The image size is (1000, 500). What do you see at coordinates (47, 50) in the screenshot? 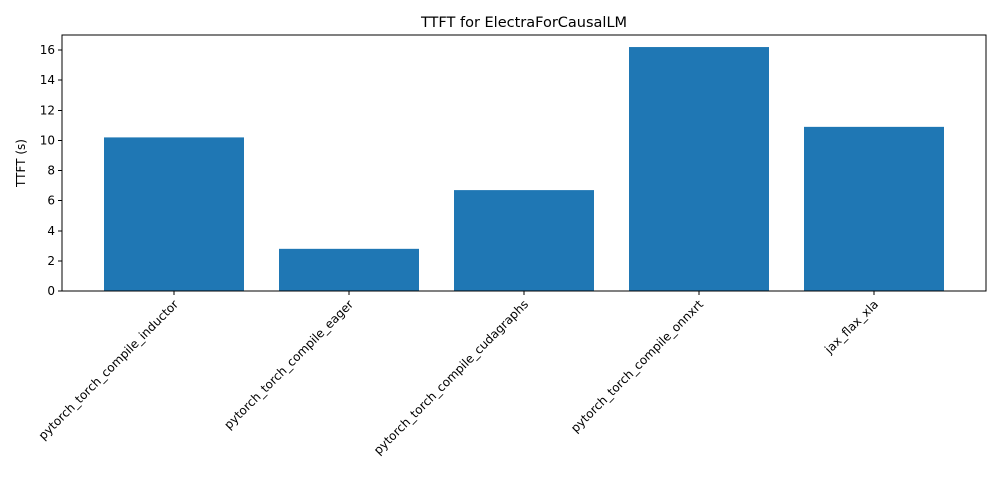
I see `y-tick-label: 16` at bounding box center [47, 50].